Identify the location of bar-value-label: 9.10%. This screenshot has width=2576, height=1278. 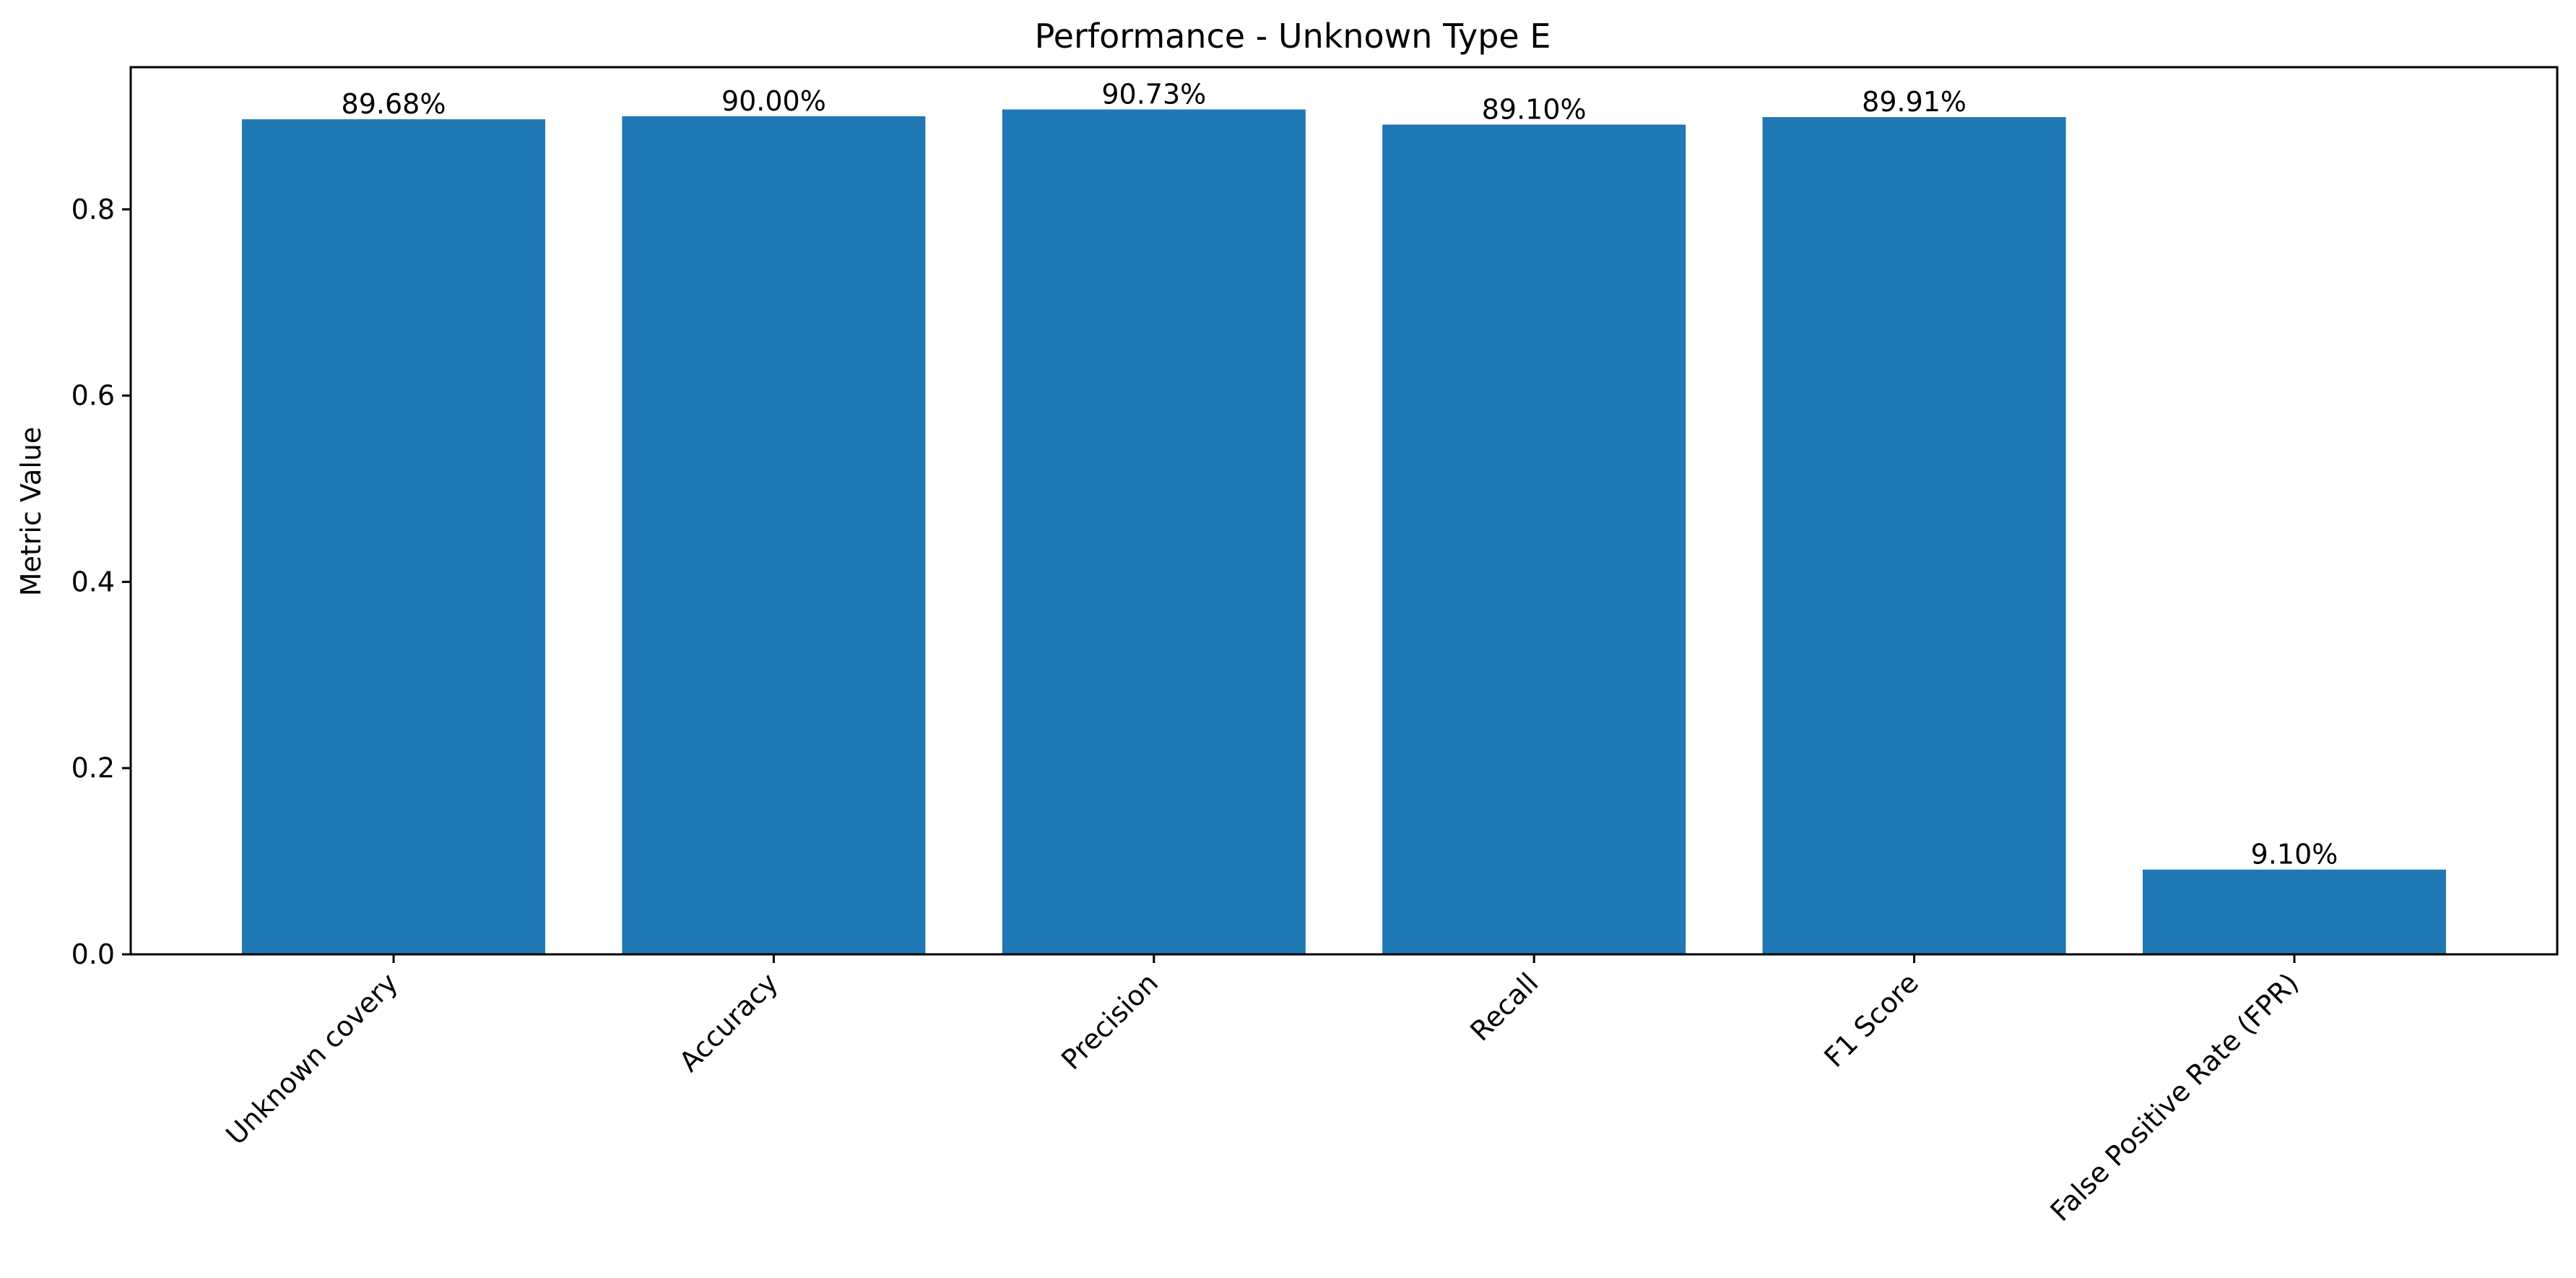
(2294, 855).